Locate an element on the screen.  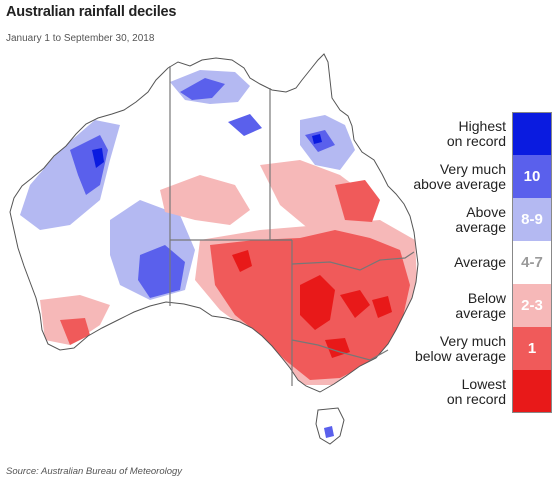
region-pilbara-highest is located at coordinates (98, 158).